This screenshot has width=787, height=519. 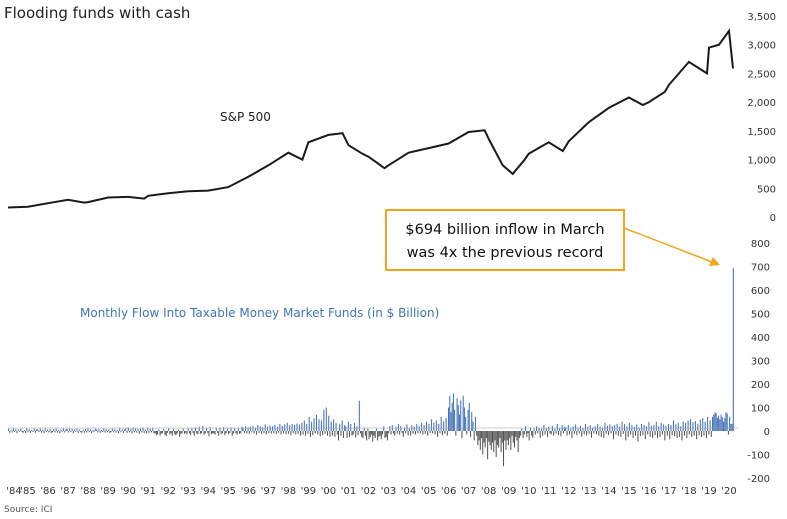 What do you see at coordinates (47, 491) in the screenshot?
I see `x-tick: '86` at bounding box center [47, 491].